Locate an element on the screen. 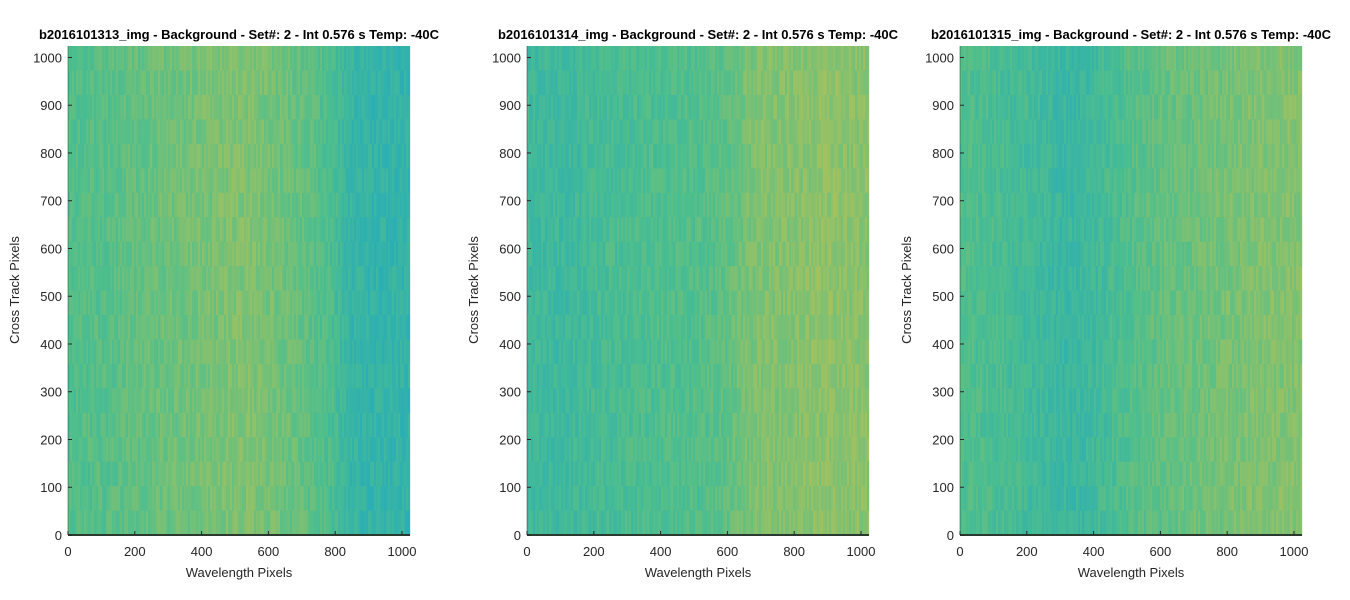  y-axis-label-1: Cross Track Pixels is located at coordinates (14, 290).